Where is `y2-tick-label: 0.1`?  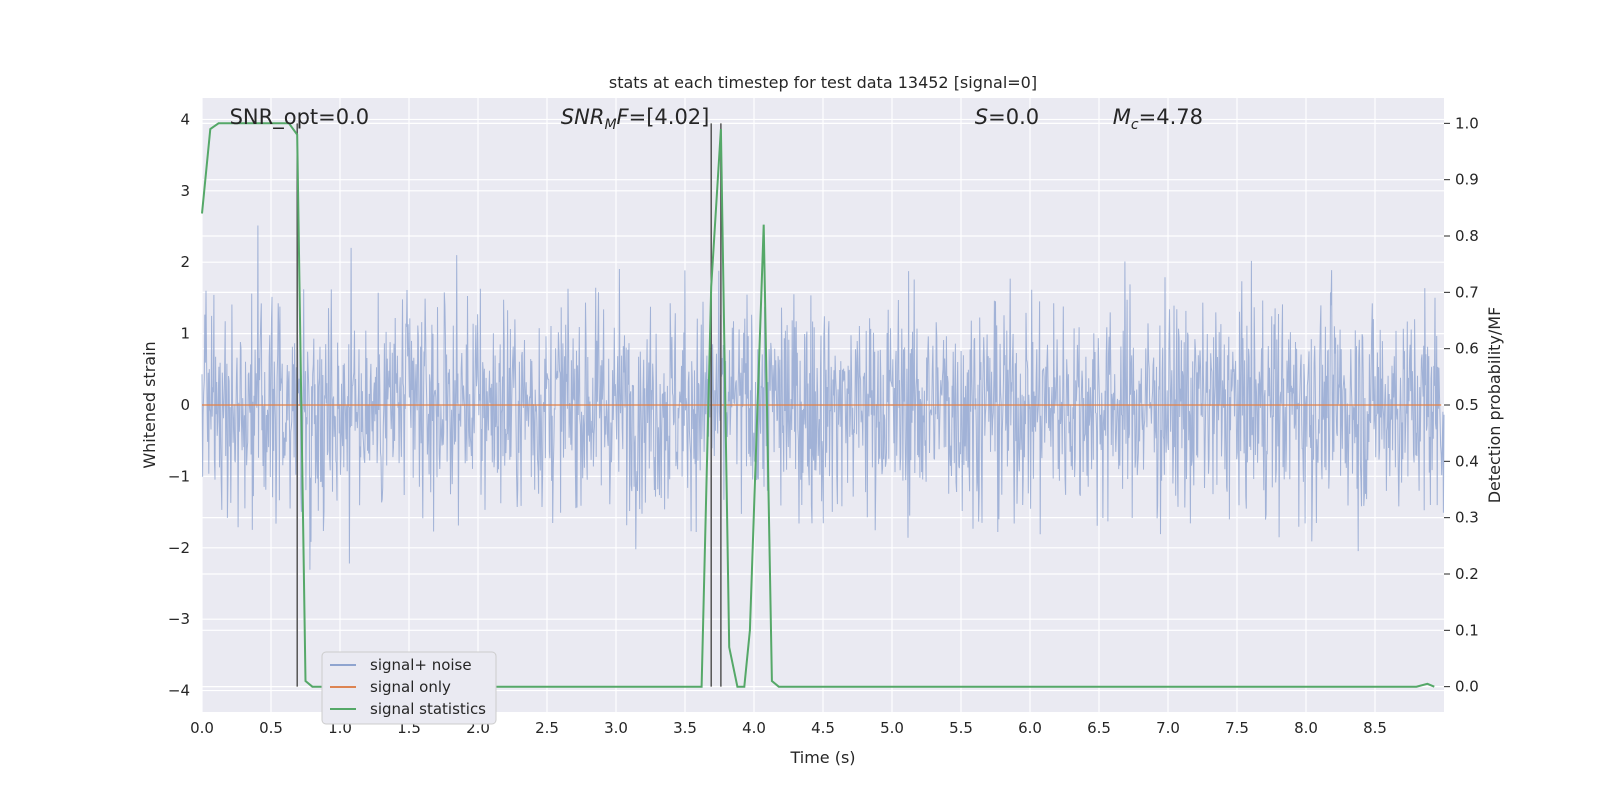
y2-tick-label: 0.1 is located at coordinates (1467, 630).